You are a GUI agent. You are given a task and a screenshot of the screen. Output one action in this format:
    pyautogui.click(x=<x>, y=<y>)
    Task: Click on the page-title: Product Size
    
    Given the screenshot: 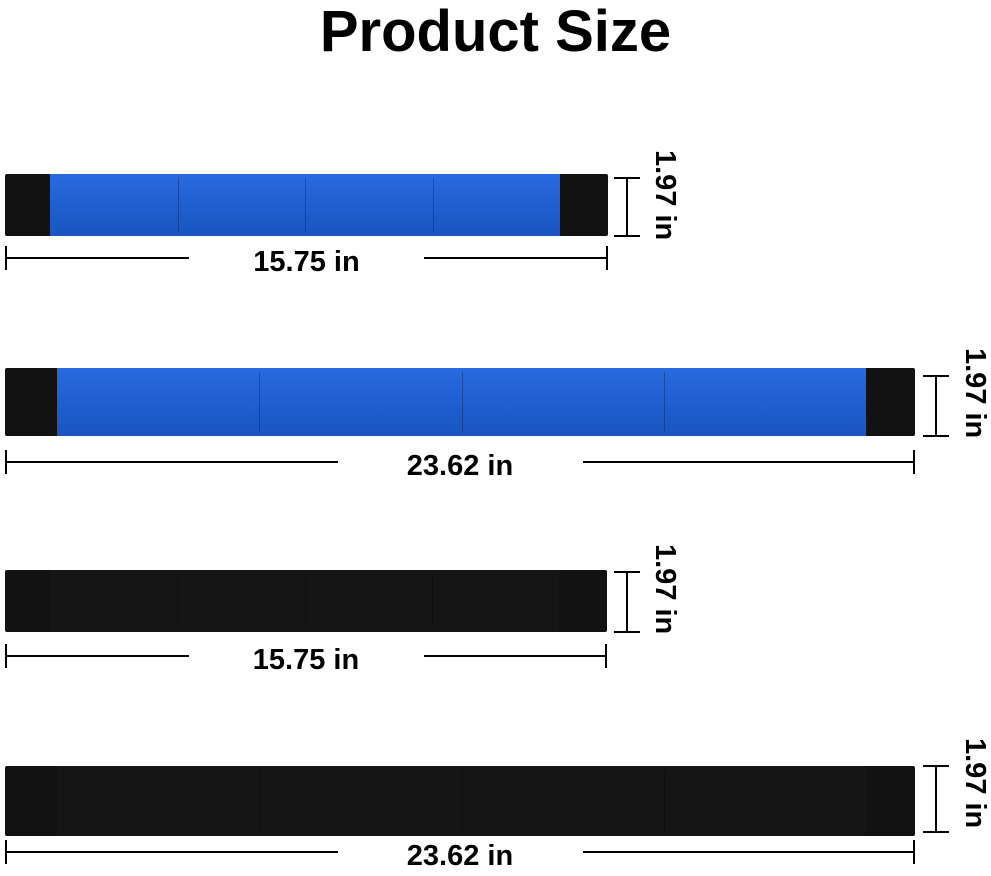 What is the action you would take?
    pyautogui.click(x=495, y=32)
    